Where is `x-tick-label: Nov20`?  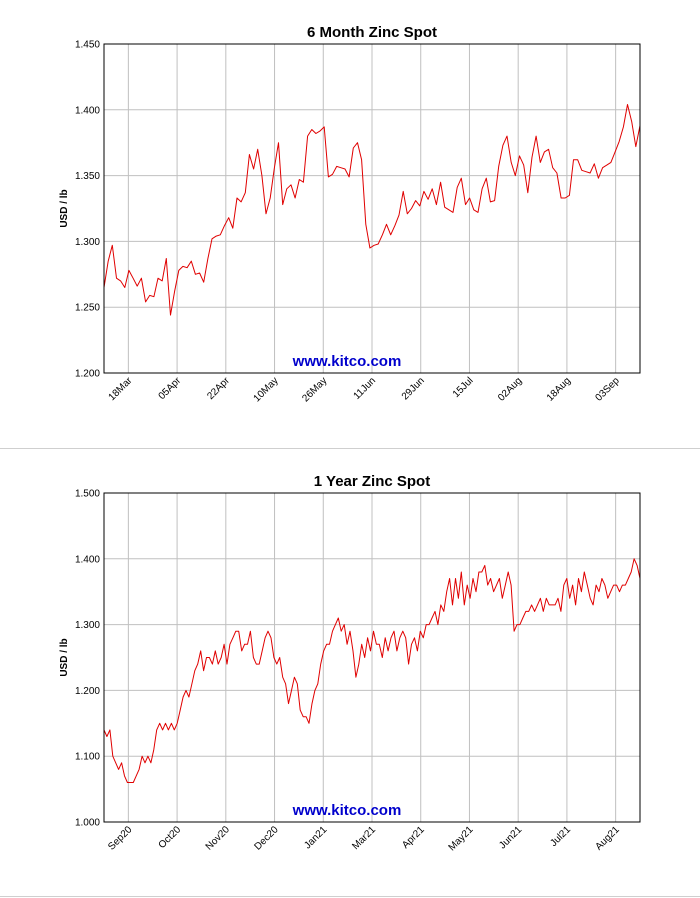 x-tick-label: Nov20 is located at coordinates (218, 838).